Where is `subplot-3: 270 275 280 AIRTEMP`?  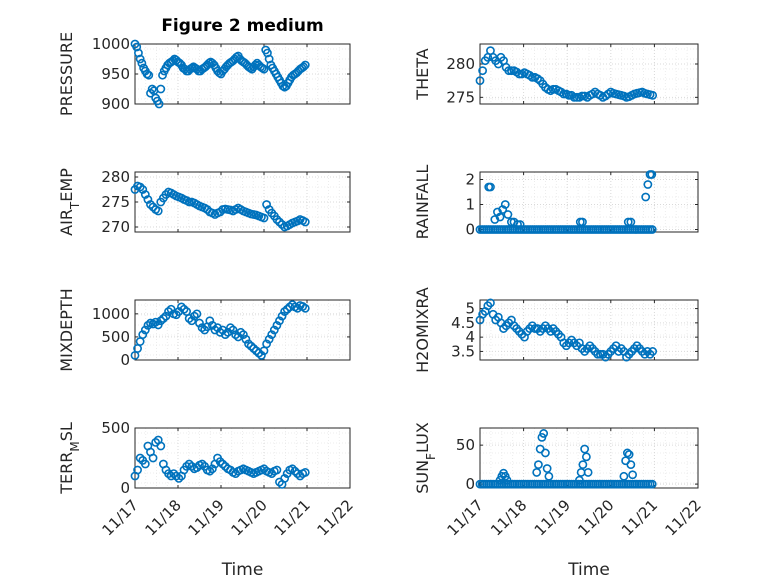
subplot-3: 270 275 280 AIRTEMP is located at coordinates (204, 202).